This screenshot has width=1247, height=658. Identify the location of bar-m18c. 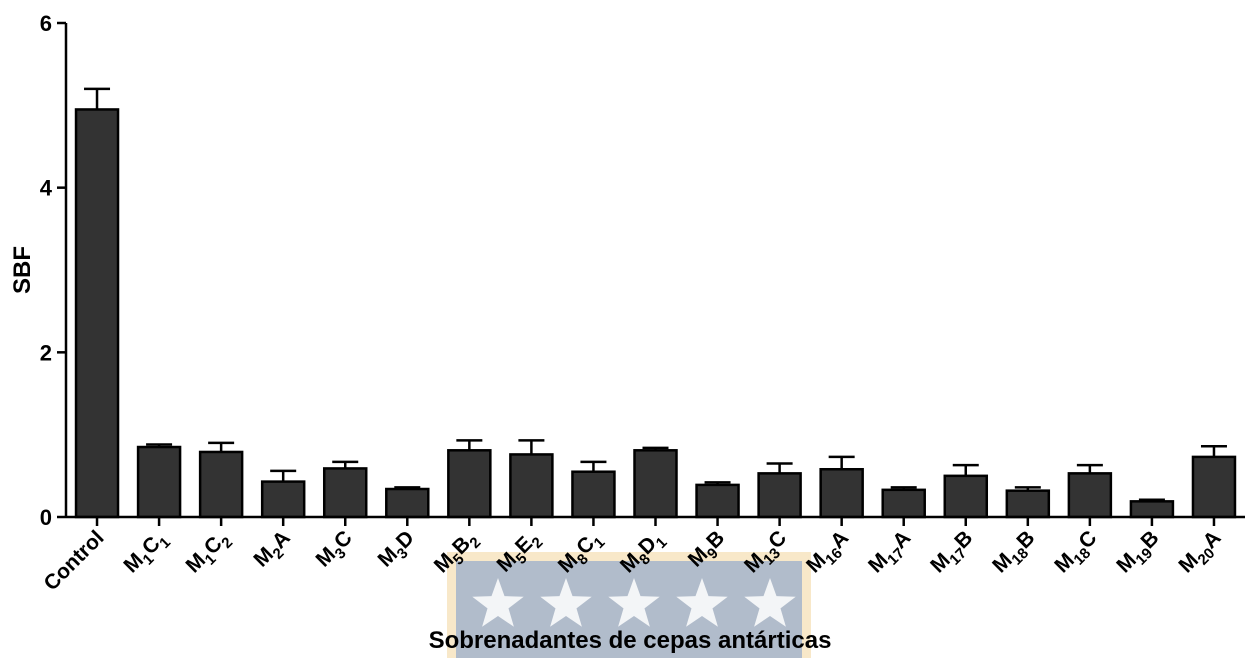
(1090, 495).